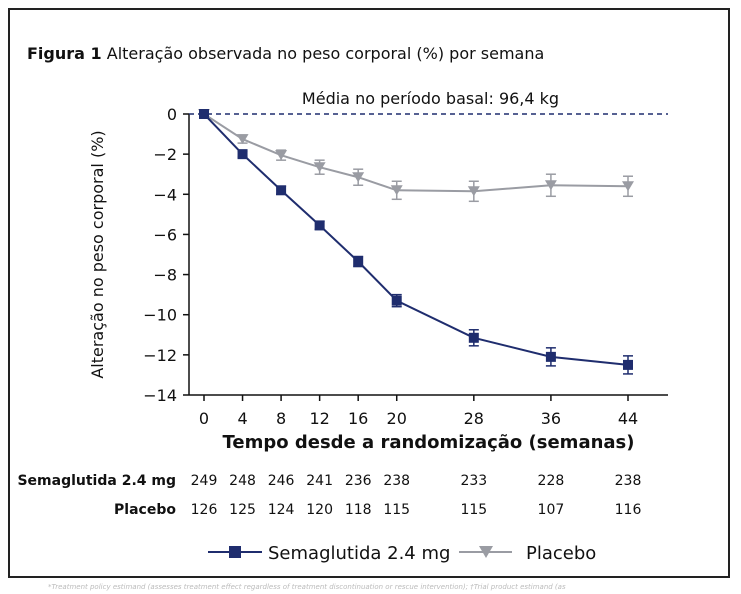  Describe the element at coordinates (145, 510) in the screenshot. I see `at-risk-row-label: Placebo` at that location.